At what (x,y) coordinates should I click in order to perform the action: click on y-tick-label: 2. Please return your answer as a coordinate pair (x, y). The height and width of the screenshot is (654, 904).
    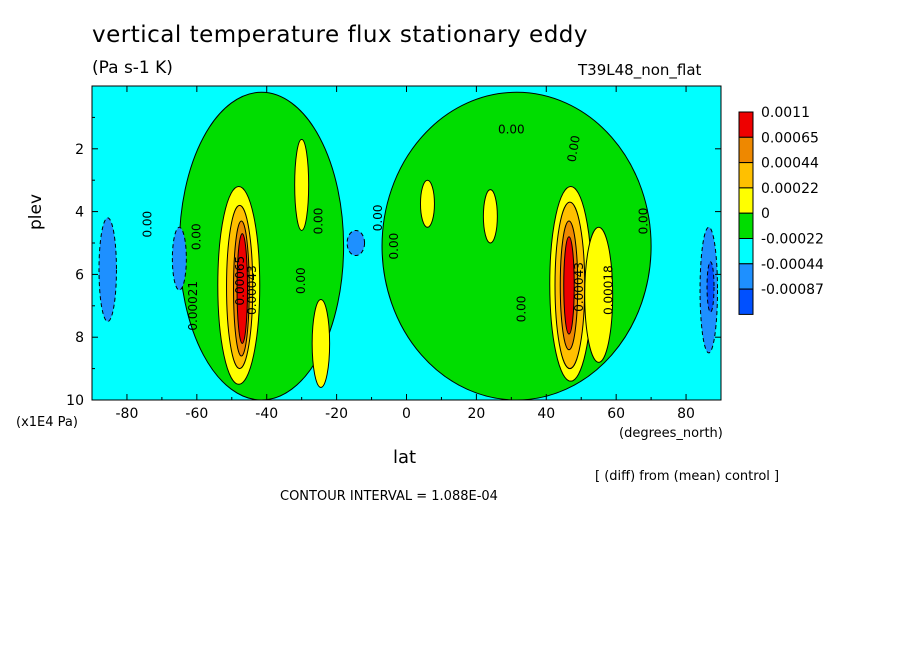
    Looking at the image, I should click on (79, 150).